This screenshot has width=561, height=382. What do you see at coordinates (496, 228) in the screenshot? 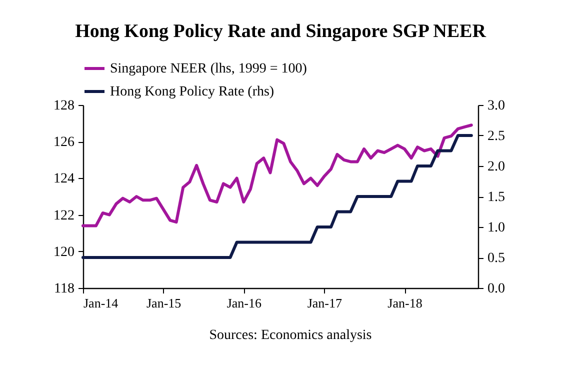
I see `y2-tick-label: 1.0` at bounding box center [496, 228].